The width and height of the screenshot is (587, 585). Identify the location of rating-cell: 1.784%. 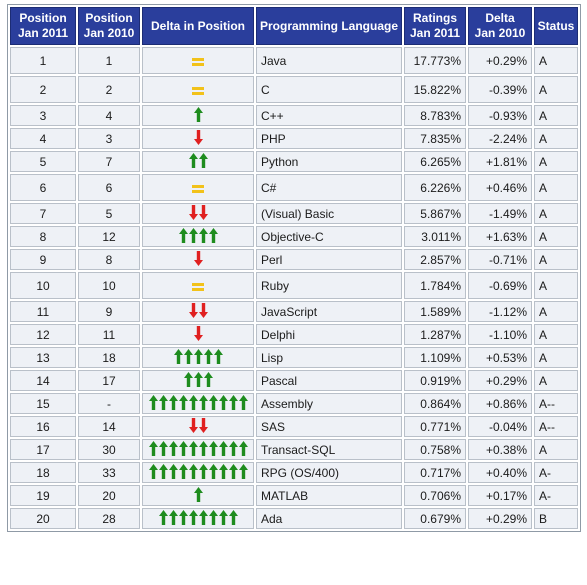
(435, 285).